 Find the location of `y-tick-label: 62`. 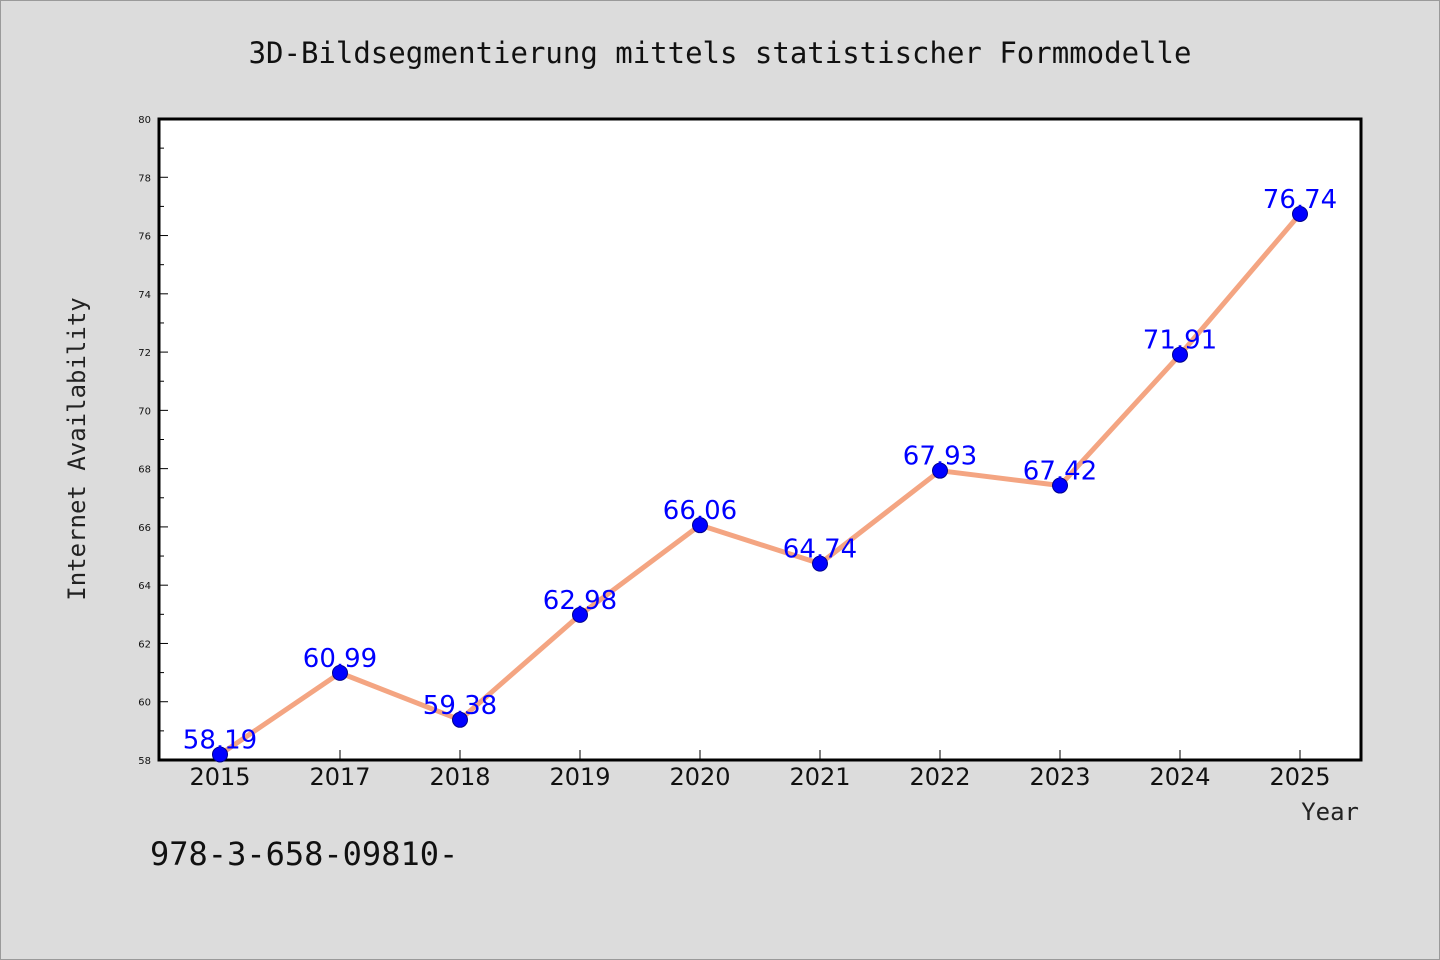

y-tick-label: 62 is located at coordinates (144, 644).